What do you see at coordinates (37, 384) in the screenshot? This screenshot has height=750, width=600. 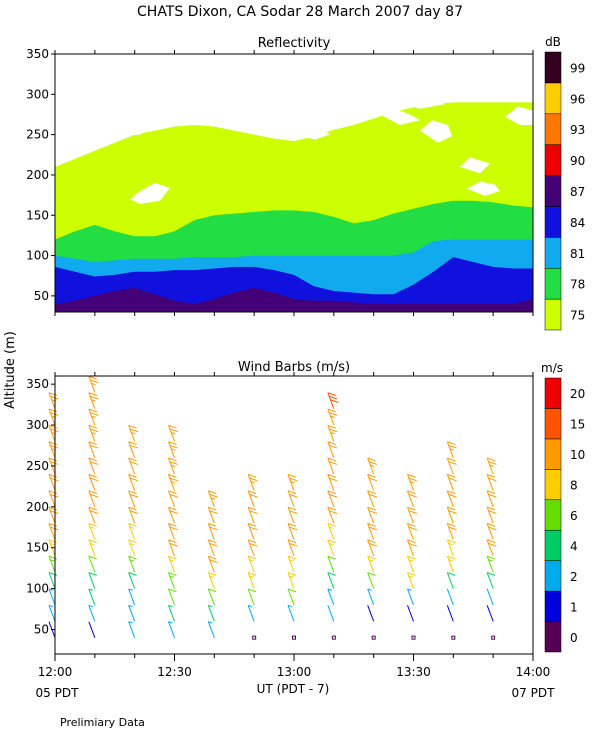 I see `wind-y-tick-label: 350` at bounding box center [37, 384].